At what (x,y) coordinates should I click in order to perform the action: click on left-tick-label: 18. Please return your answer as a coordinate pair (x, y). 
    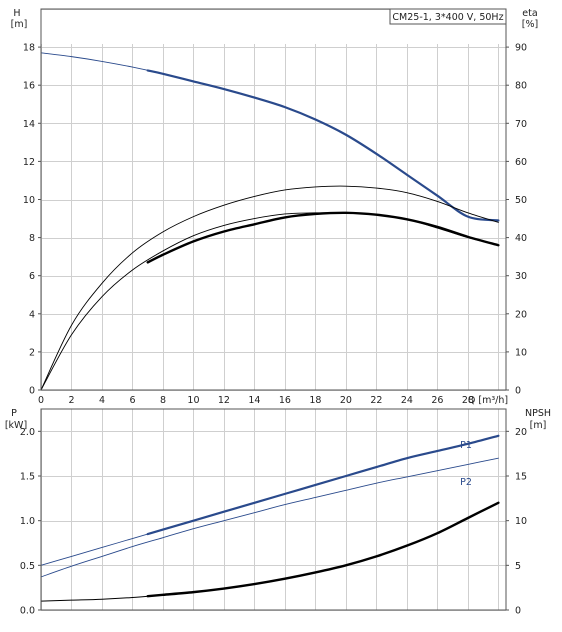
    Looking at the image, I should click on (29, 48).